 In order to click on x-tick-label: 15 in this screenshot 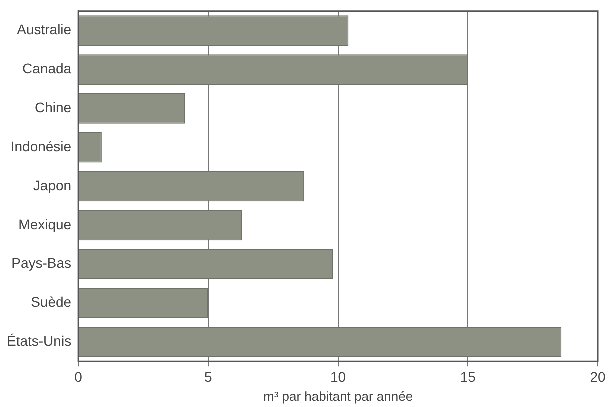, I will do `click(468, 376)`.